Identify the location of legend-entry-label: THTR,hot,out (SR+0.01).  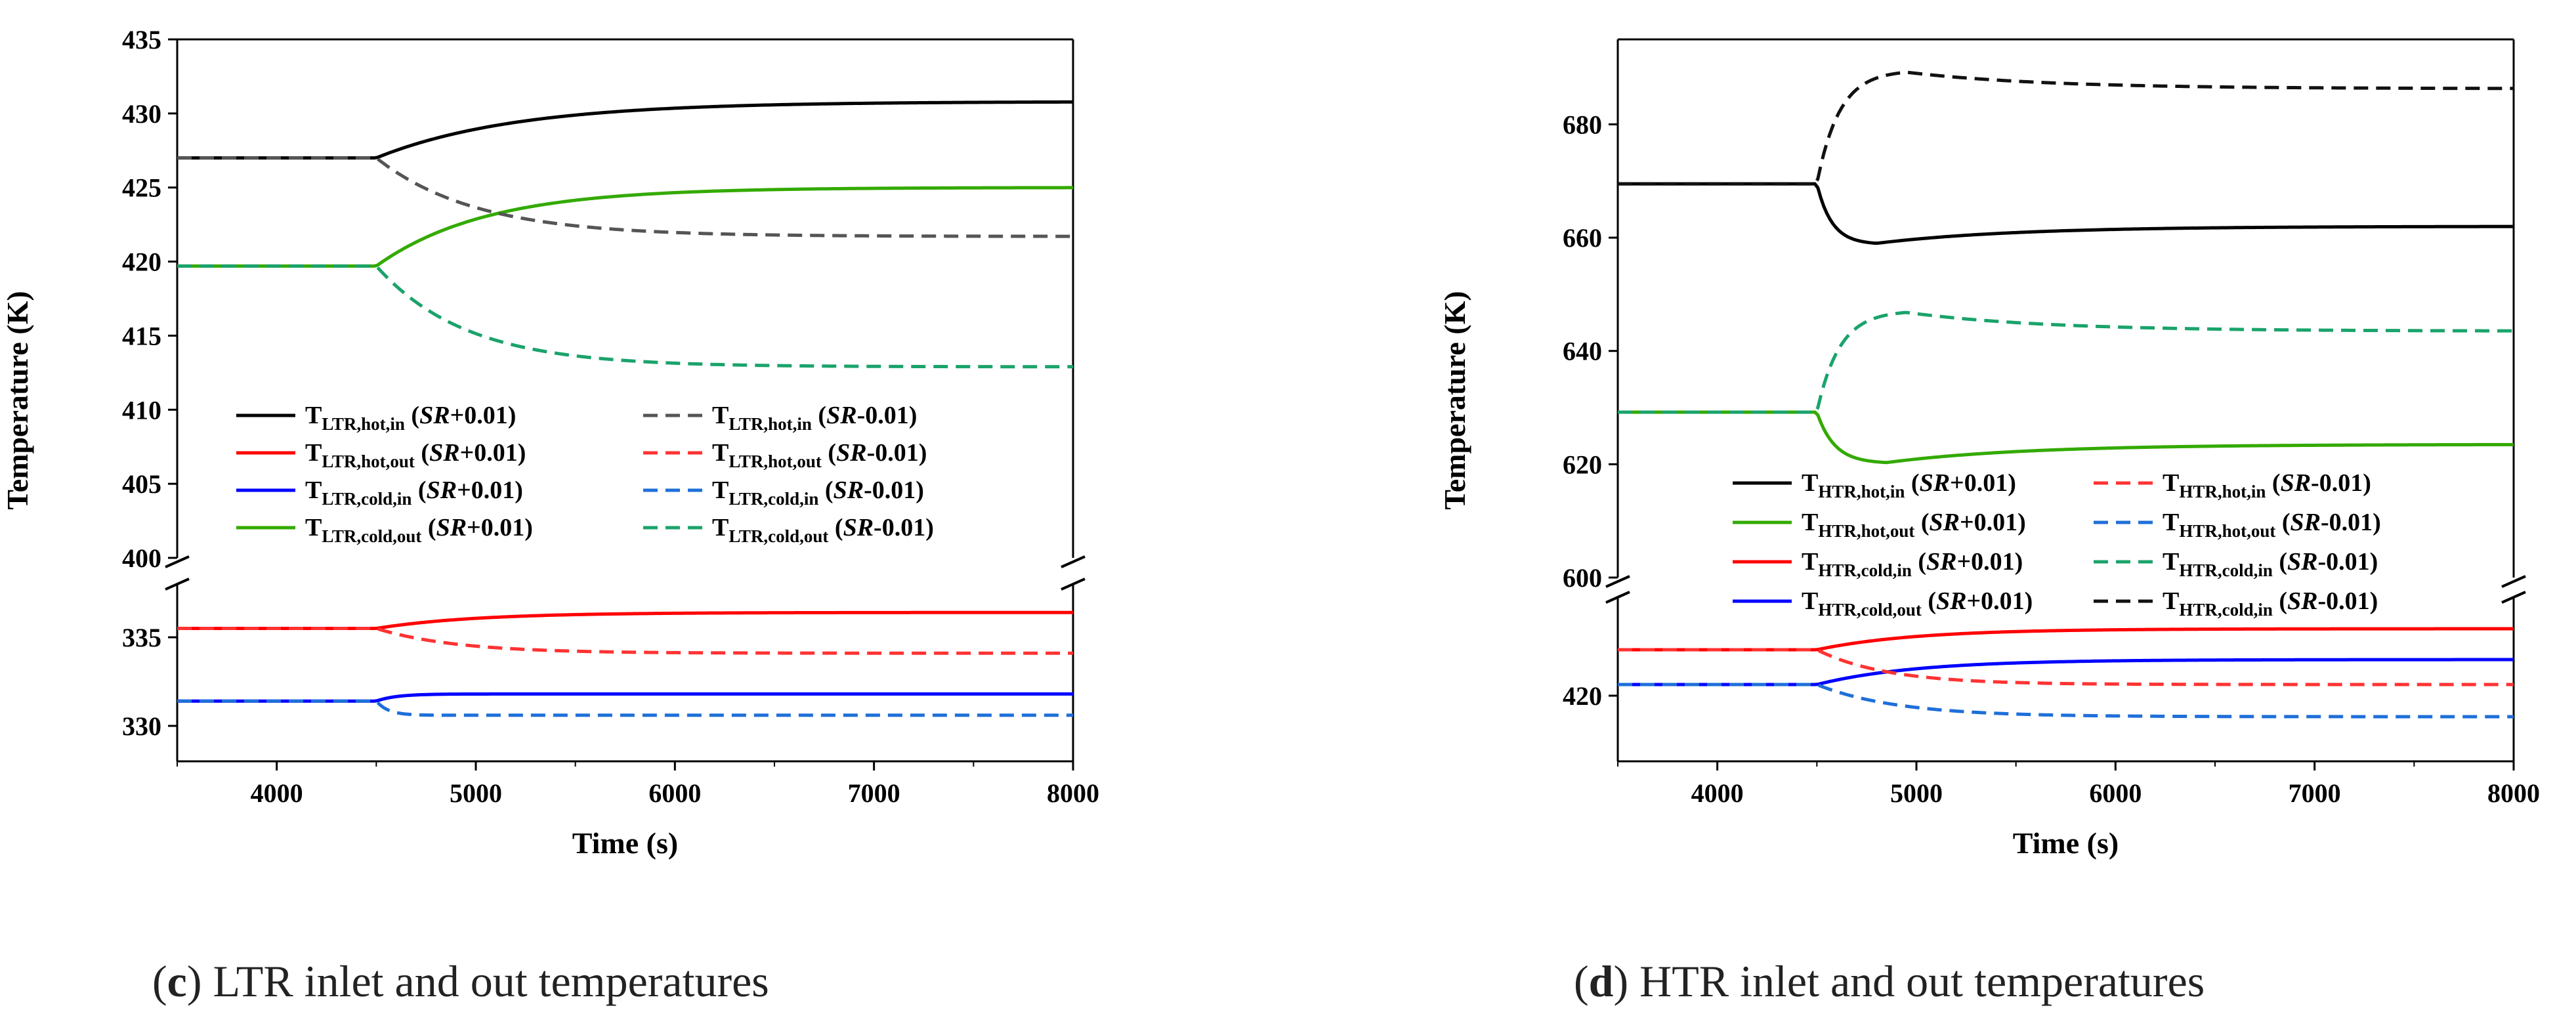
(1914, 525).